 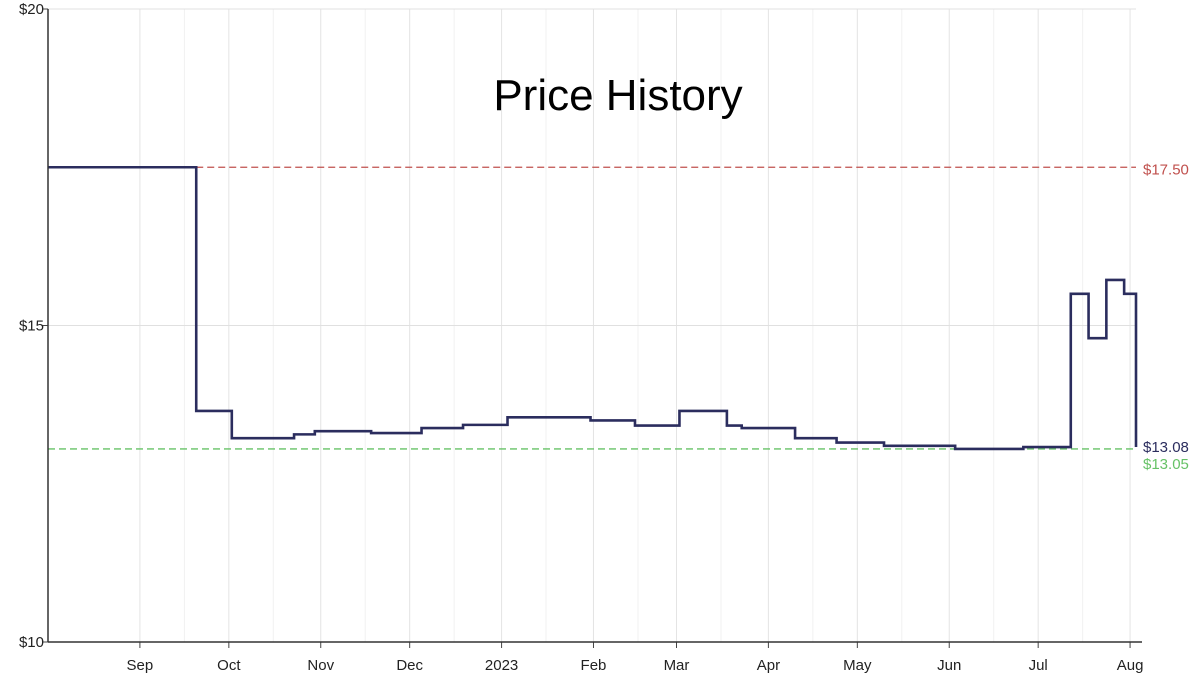 I want to click on reference-line-label: $17.50, so click(x=1166, y=169).